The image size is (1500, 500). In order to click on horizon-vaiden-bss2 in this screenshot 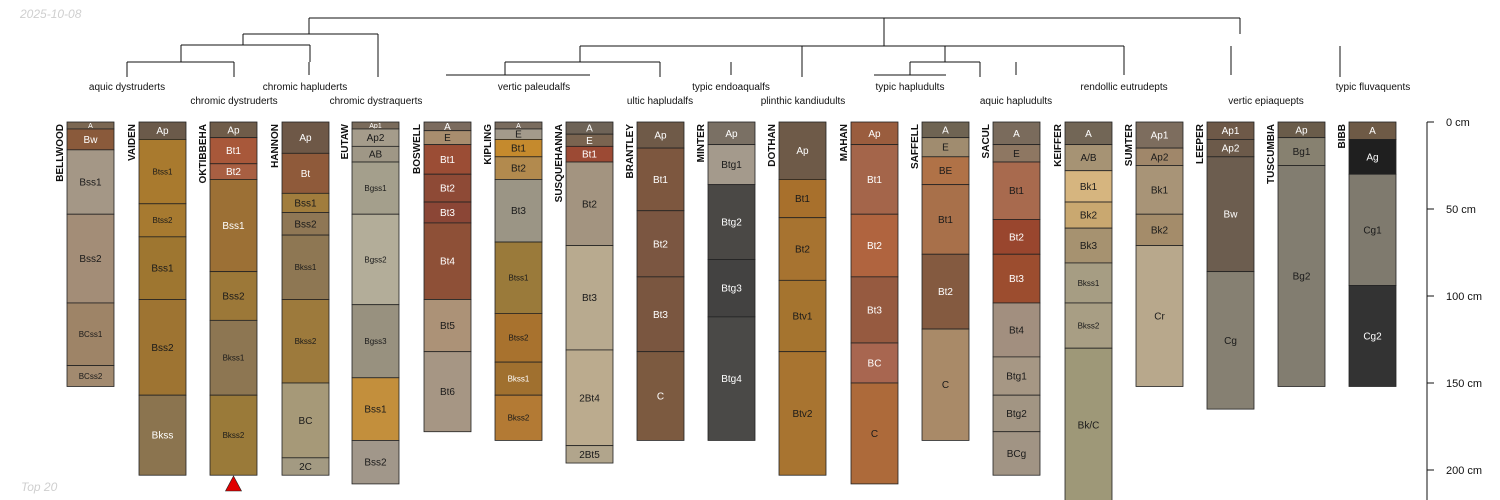, I will do `click(162, 347)`.